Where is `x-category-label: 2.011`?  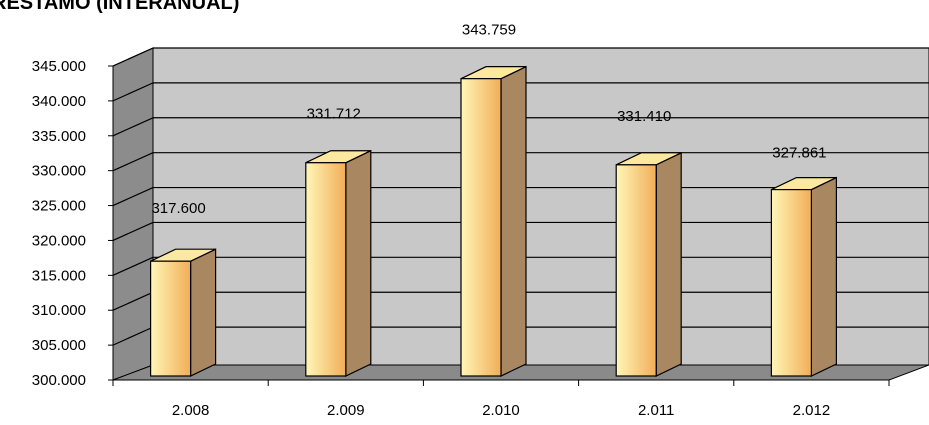 x-category-label: 2.011 is located at coordinates (656, 410).